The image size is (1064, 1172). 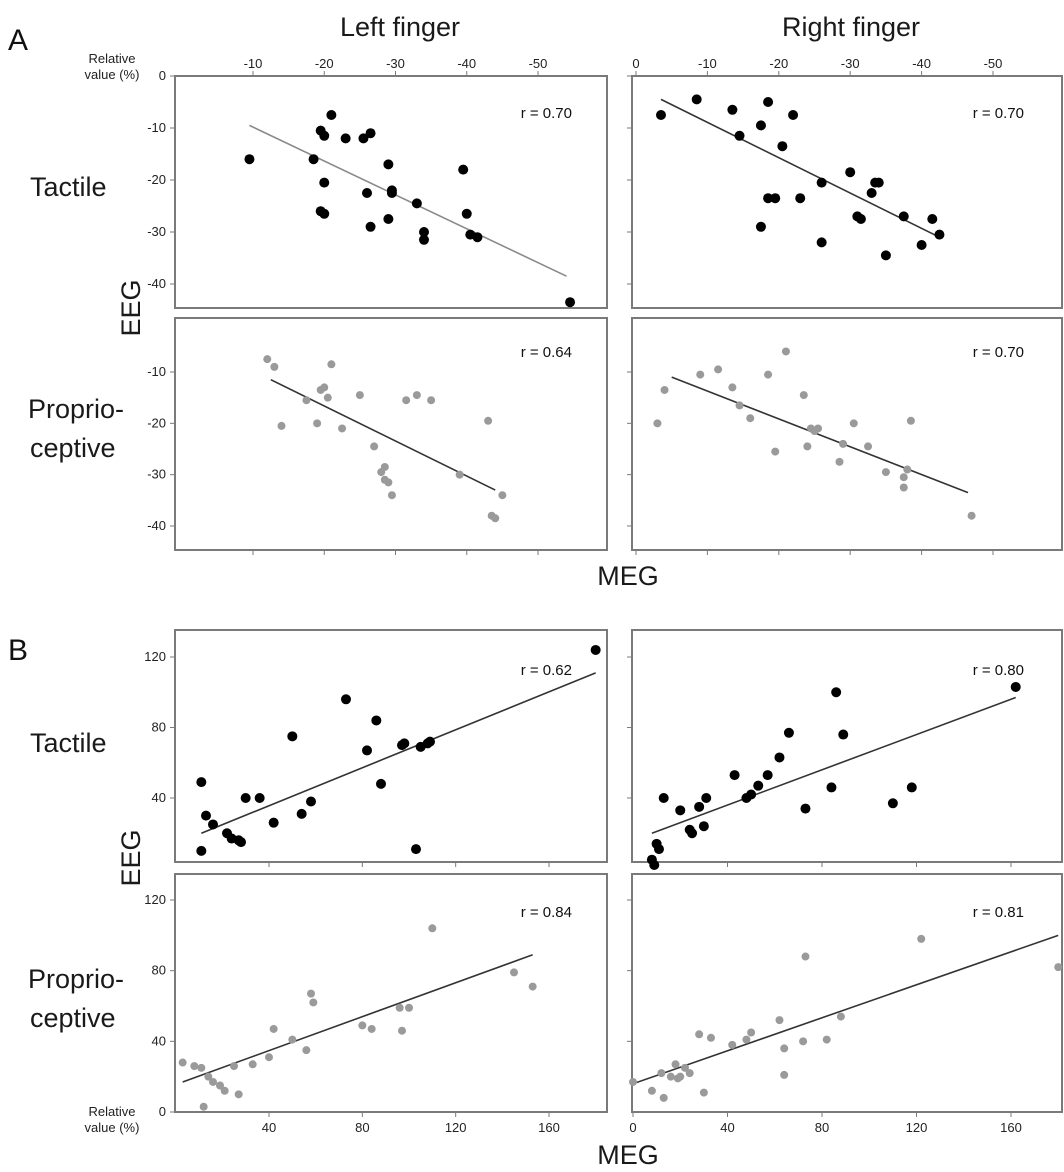 I want to click on x-tick-label: -50, so click(x=993, y=63).